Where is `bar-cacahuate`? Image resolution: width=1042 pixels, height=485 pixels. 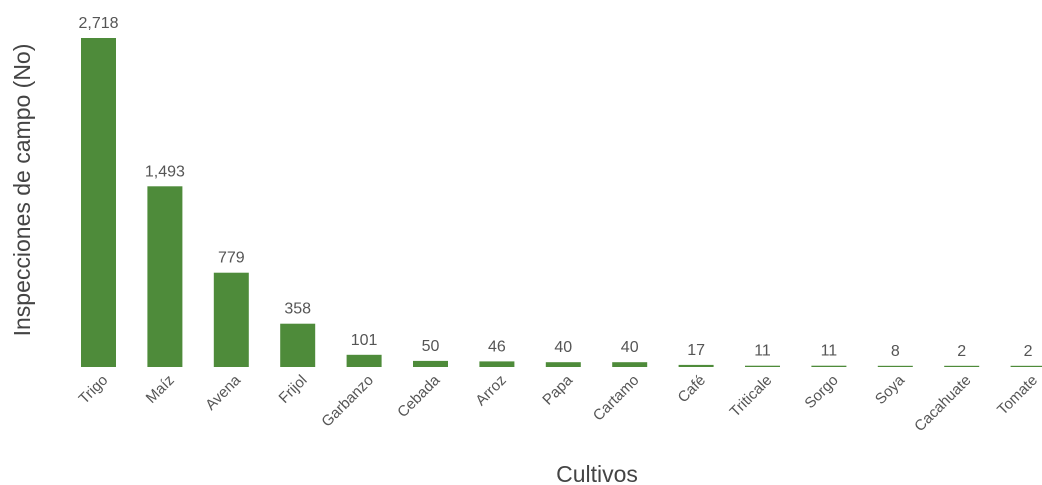 bar-cacahuate is located at coordinates (962, 366).